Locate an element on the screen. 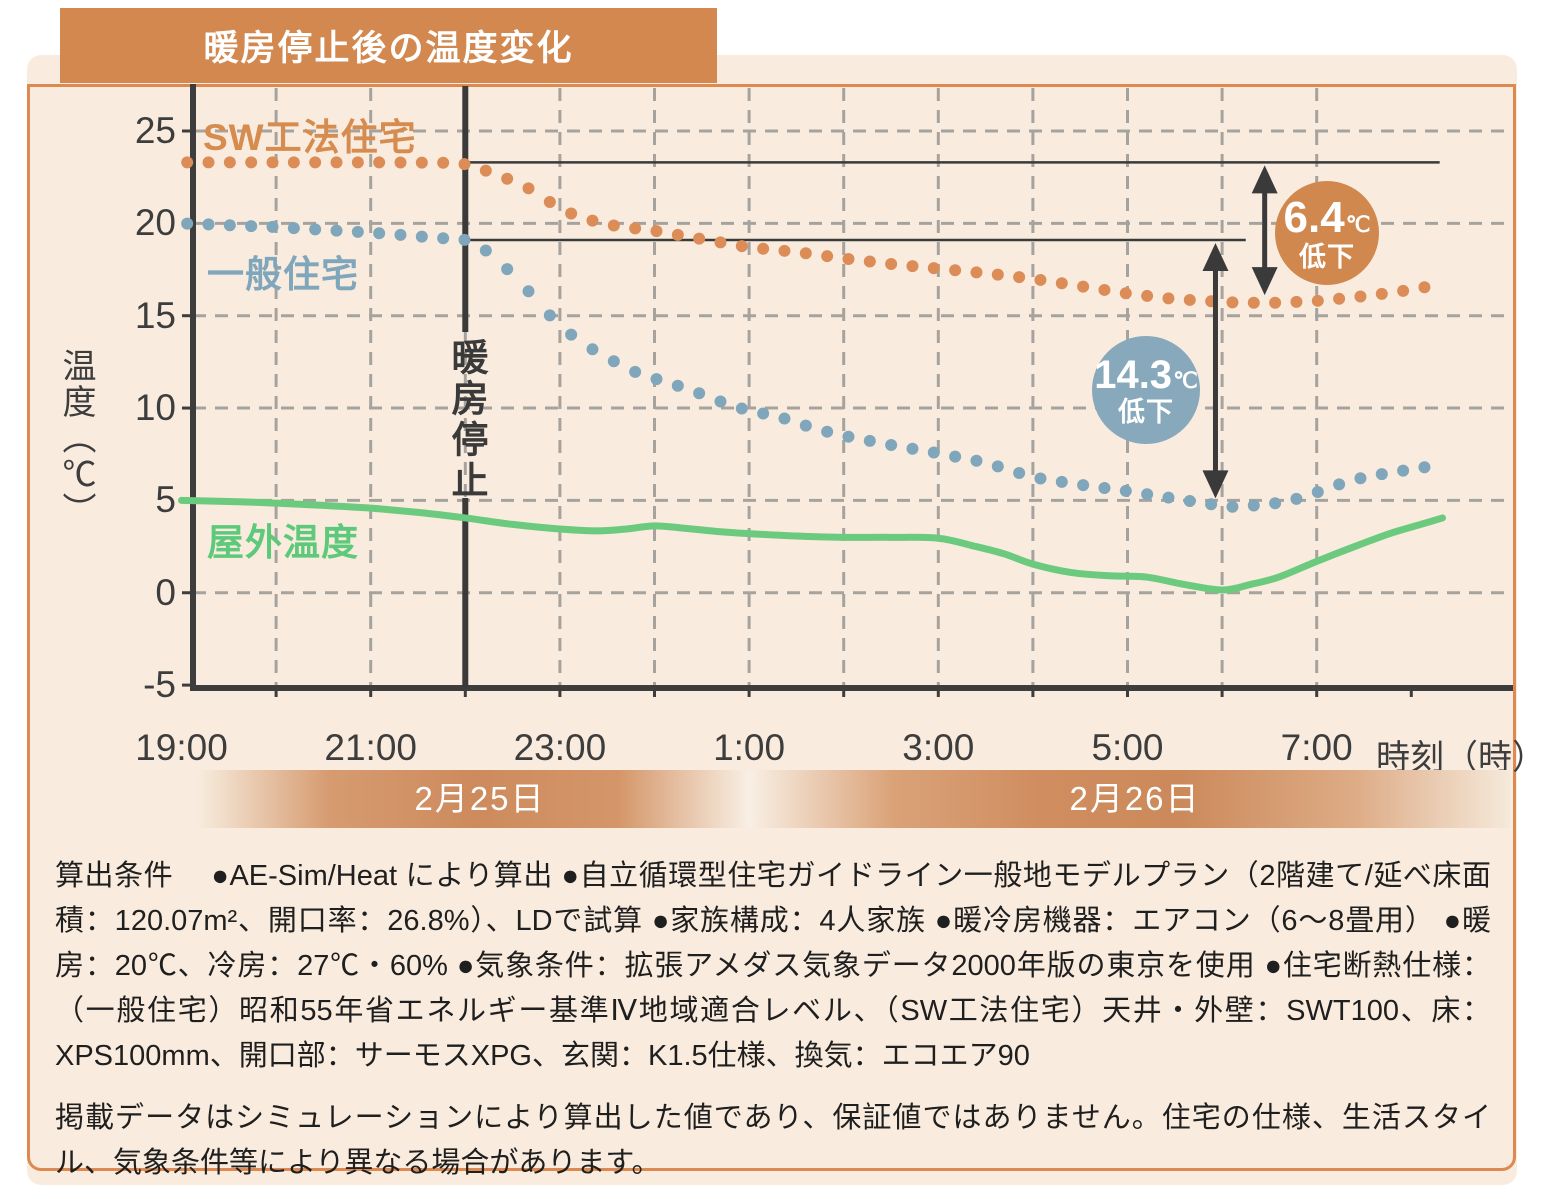 Image resolution: width=1544 pixels, height=1199 pixels. y-tick-label: 15 is located at coordinates (155, 315).